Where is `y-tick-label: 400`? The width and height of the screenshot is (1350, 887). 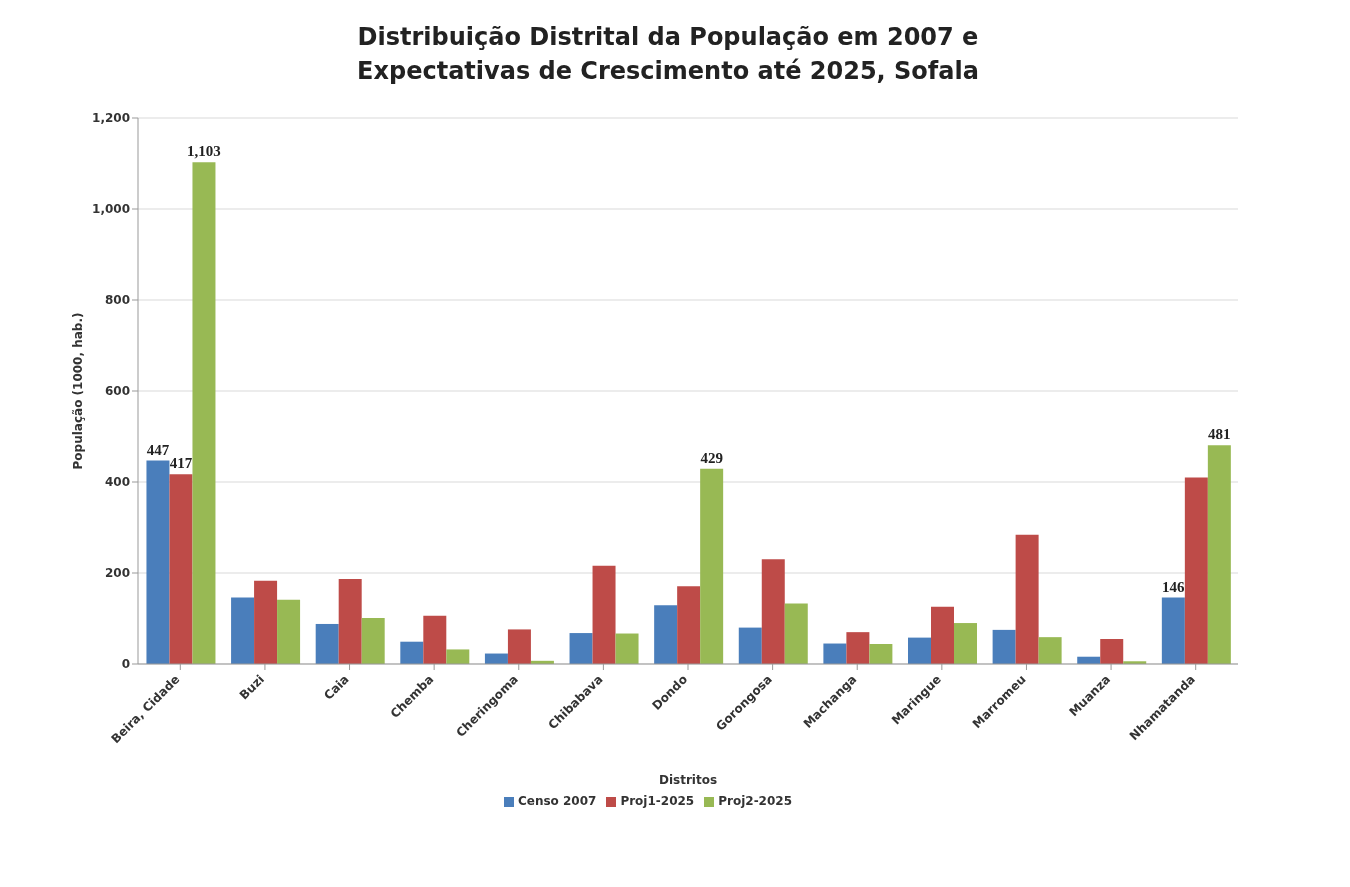
y-tick-label: 400 is located at coordinates (117, 482).